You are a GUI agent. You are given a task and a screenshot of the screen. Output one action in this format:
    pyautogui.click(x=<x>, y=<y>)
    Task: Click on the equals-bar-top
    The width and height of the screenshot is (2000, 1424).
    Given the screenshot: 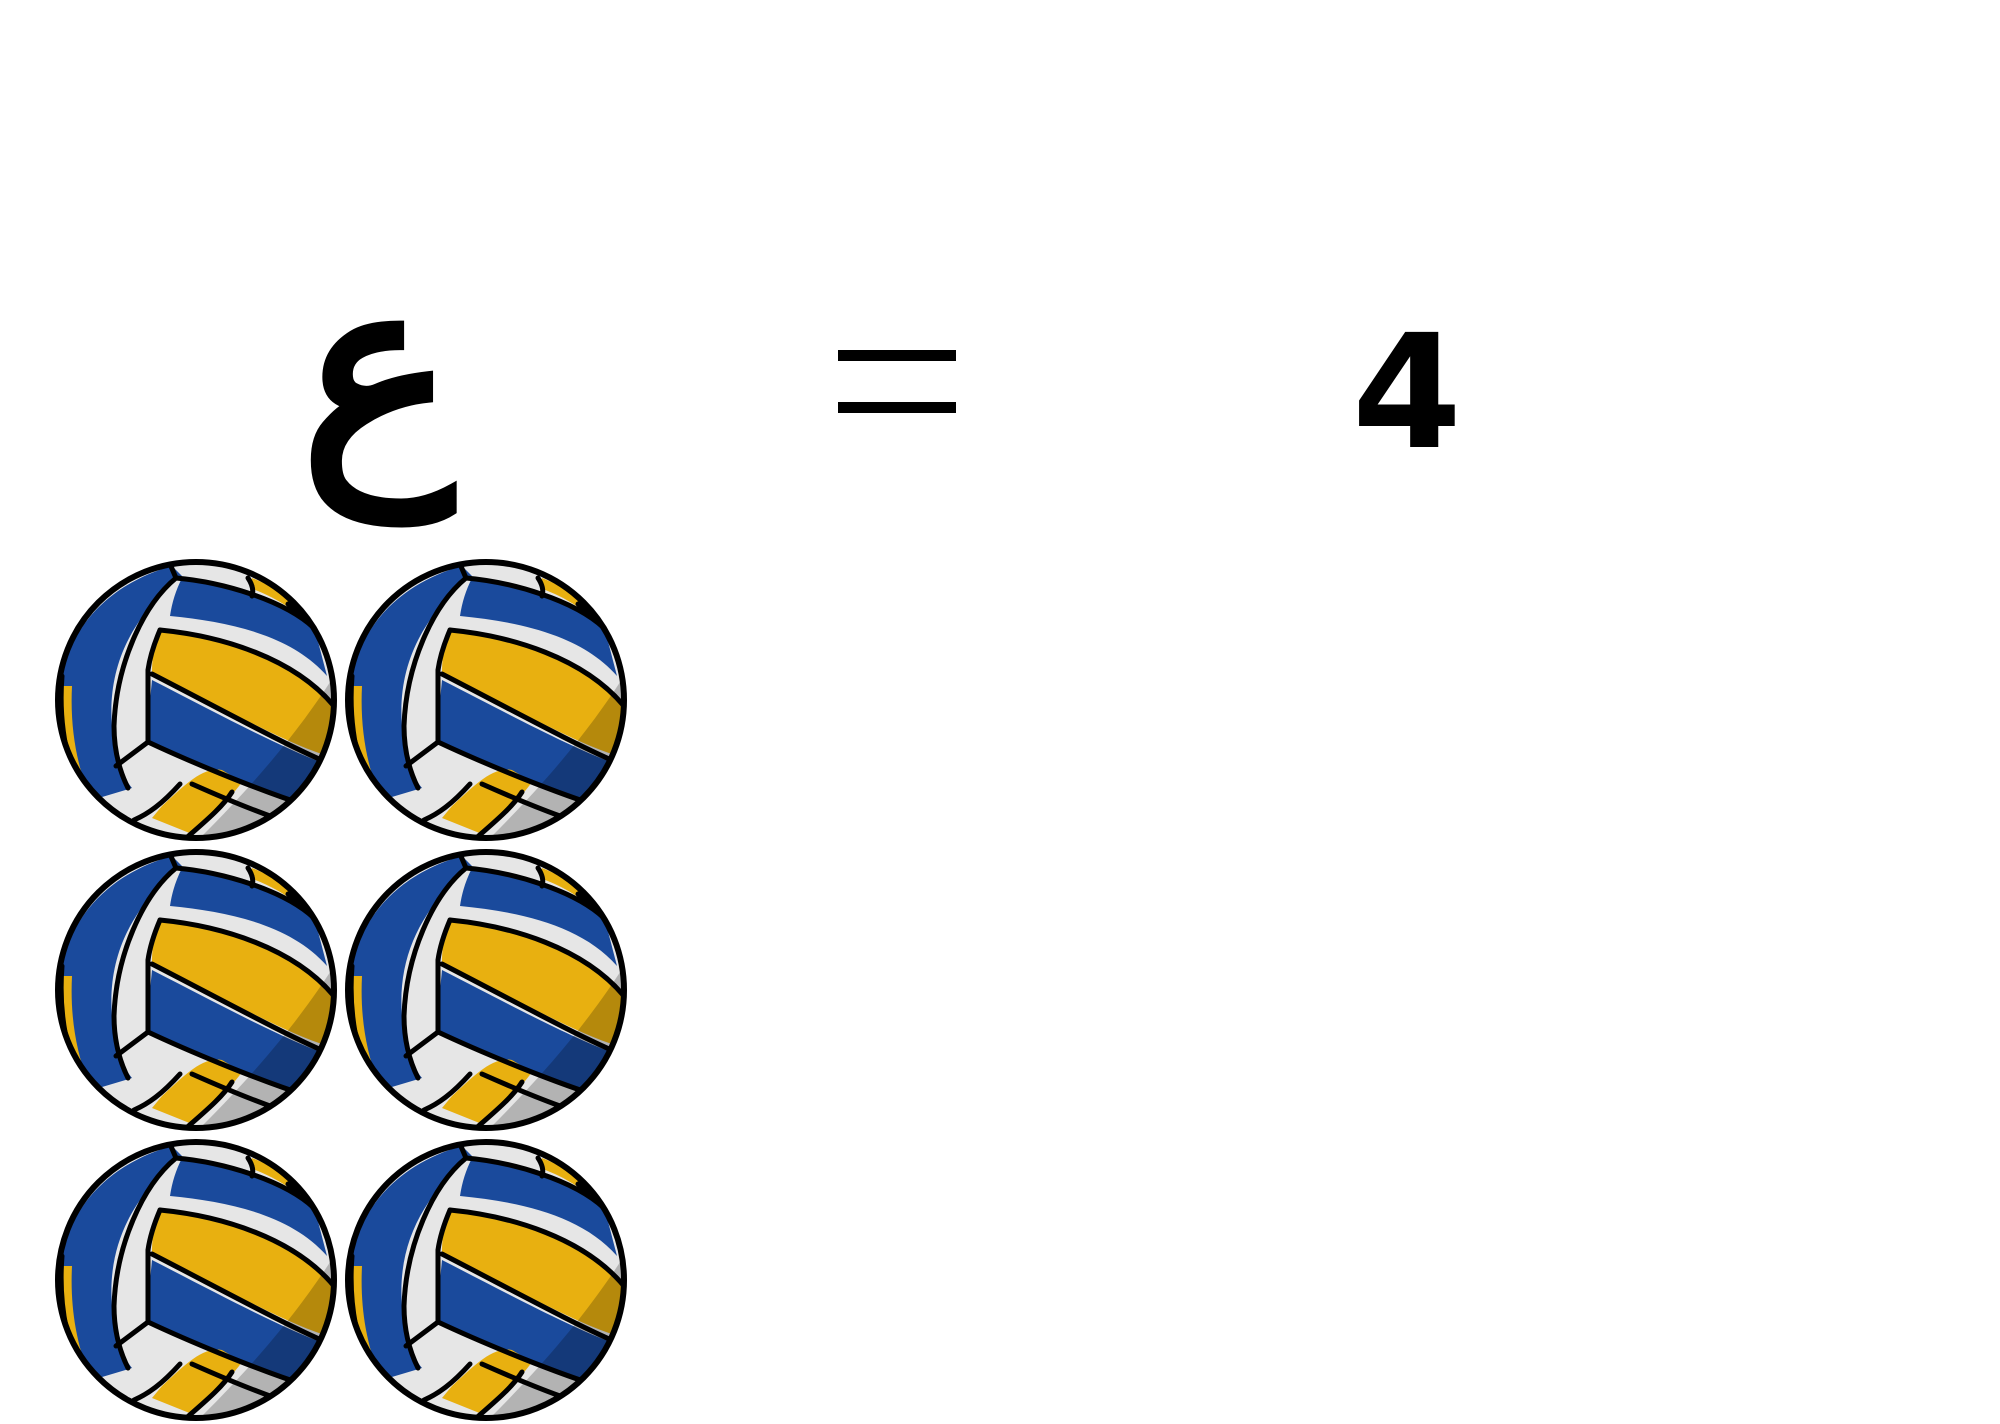 What is the action you would take?
    pyautogui.click(x=897, y=355)
    